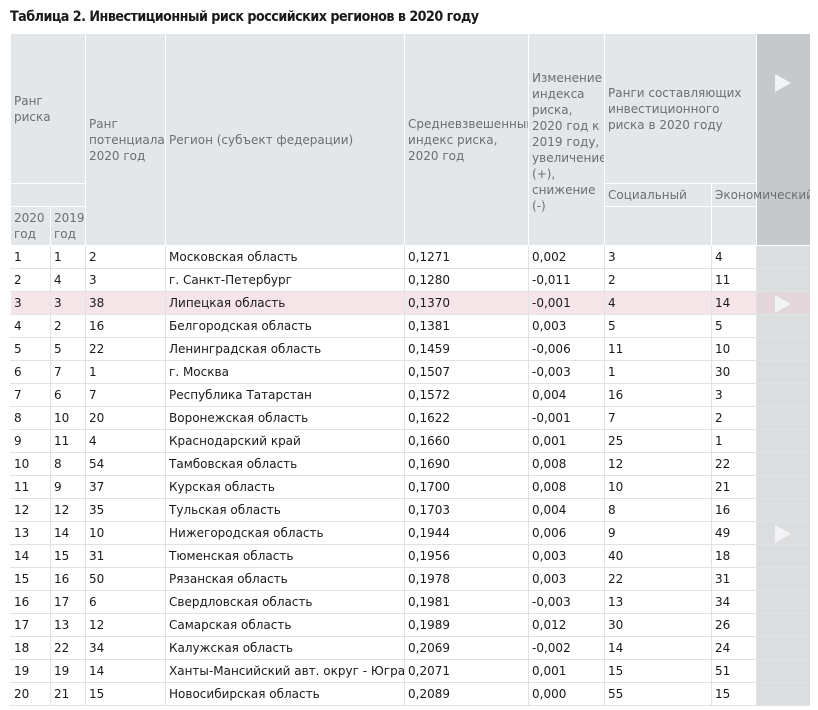 The height and width of the screenshot is (710, 818). Describe the element at coordinates (30, 602) in the screenshot. I see `rank-2020-cell: 16` at that location.